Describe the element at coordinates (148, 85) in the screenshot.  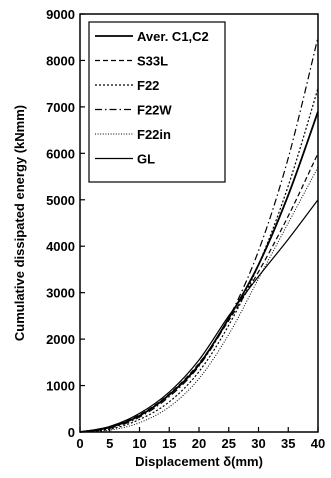
I see `legend-label-f22: F22` at that location.